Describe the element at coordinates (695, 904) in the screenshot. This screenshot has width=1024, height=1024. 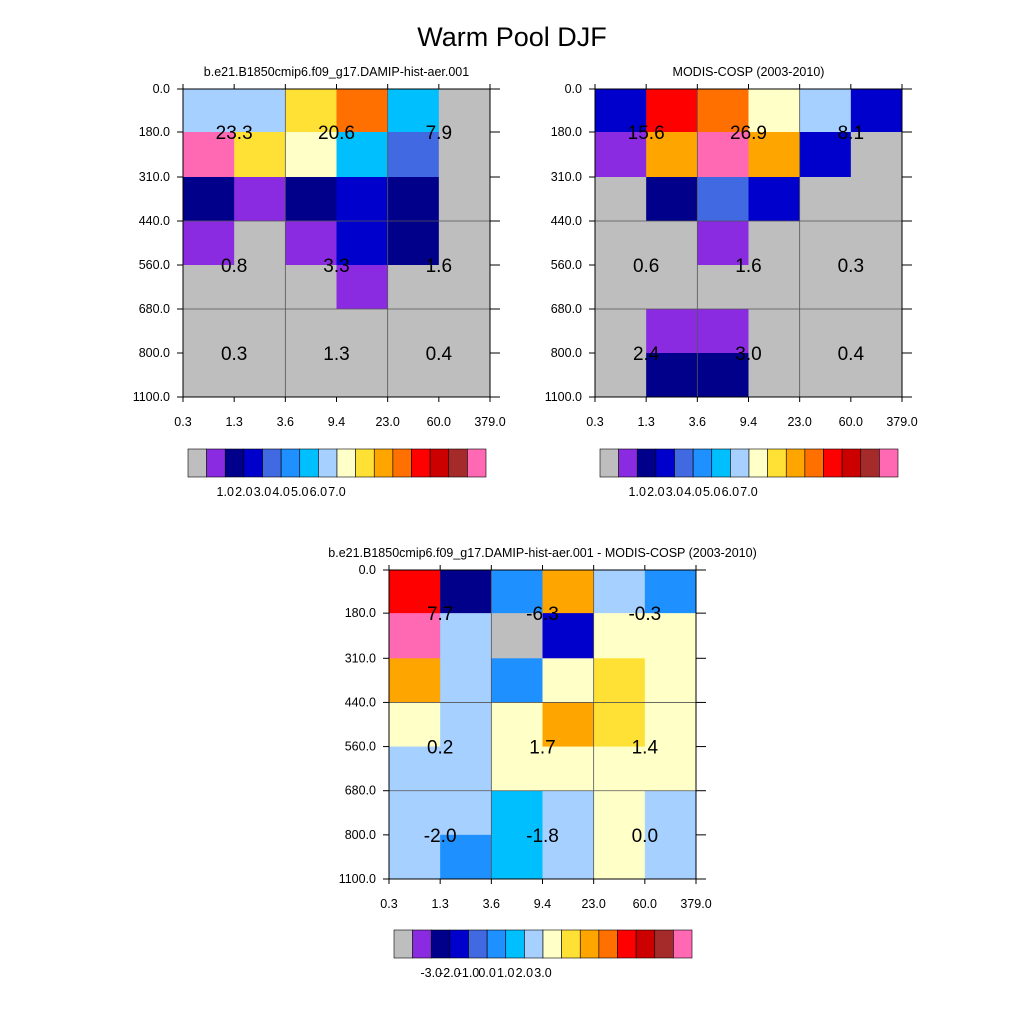
I see `x-tick-label: 379.0` at that location.